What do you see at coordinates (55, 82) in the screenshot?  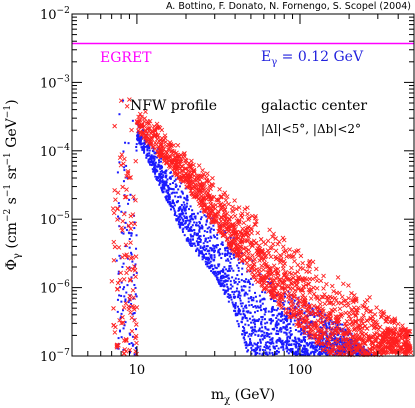 I see `y-tick-label: 10−3` at bounding box center [55, 82].